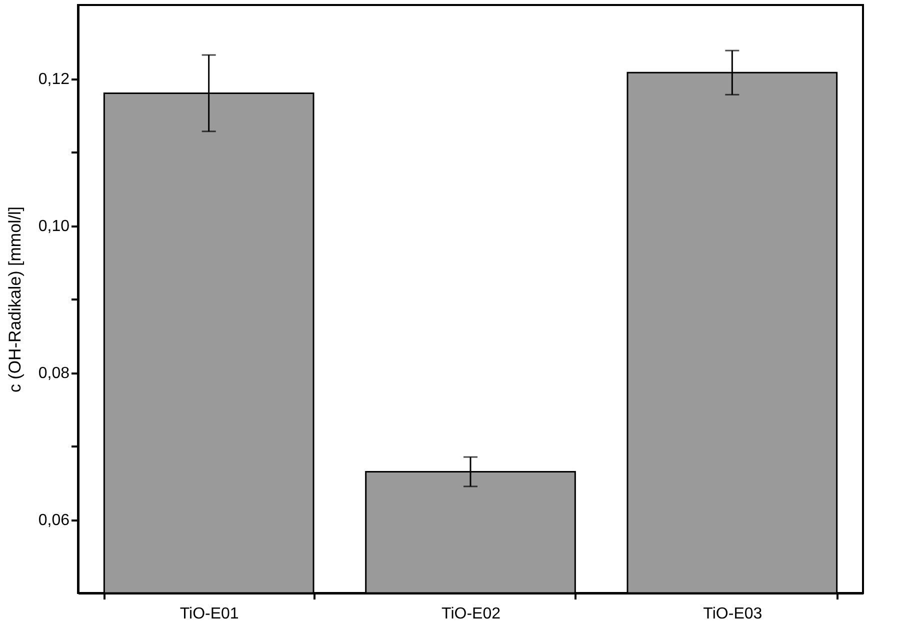 This screenshot has height=637, width=904. I want to click on y-tick-label: 0,10, so click(54, 226).